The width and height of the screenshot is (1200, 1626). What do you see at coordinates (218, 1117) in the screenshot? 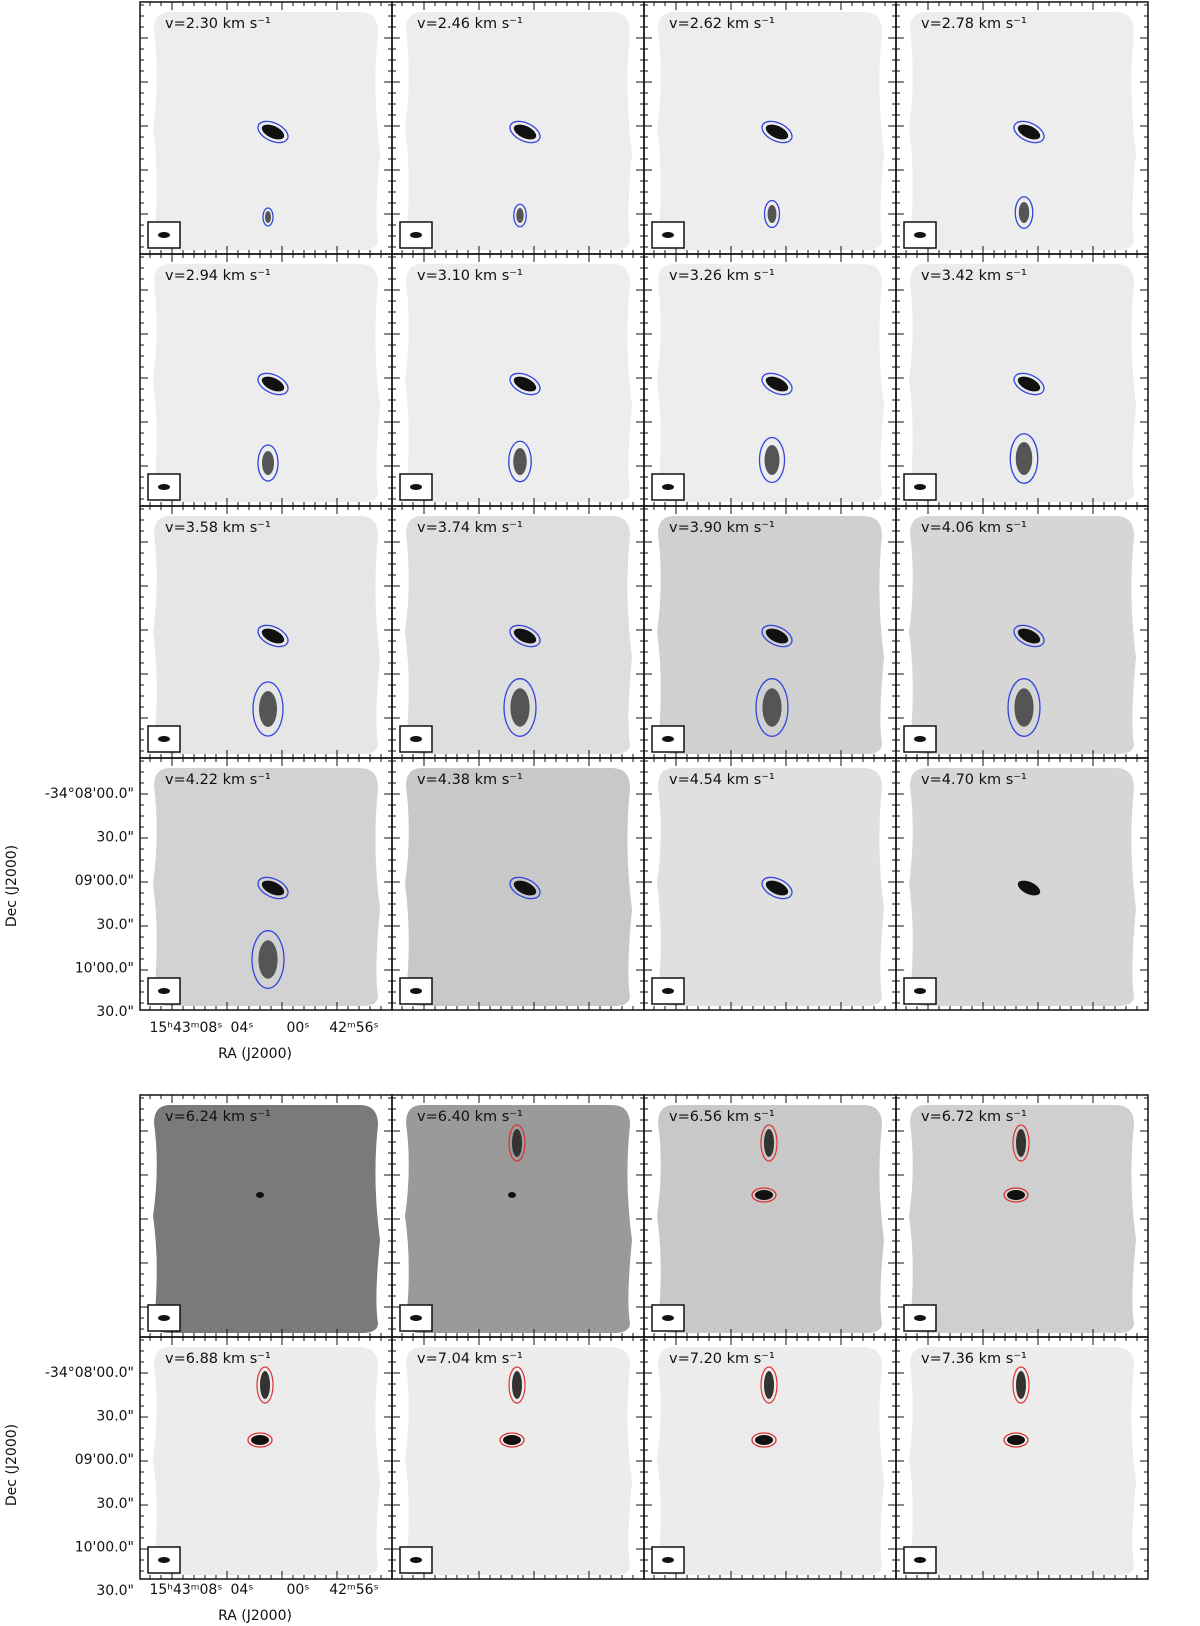
I see `velocity-label: v=6.24 km s⁻¹` at bounding box center [218, 1117].